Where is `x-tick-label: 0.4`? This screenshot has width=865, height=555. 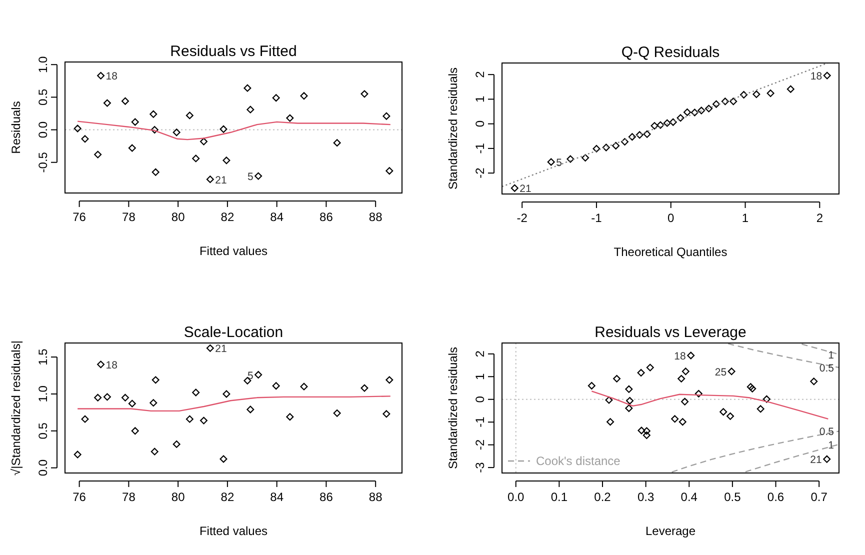 x-tick-label: 0.4 is located at coordinates (689, 497).